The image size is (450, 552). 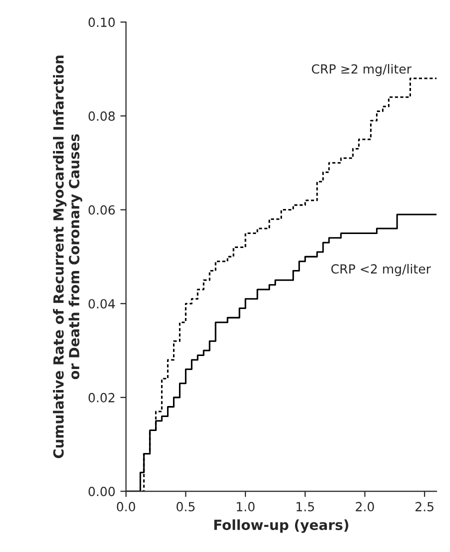 I want to click on x-tick-label: 0.5, so click(x=185, y=507).